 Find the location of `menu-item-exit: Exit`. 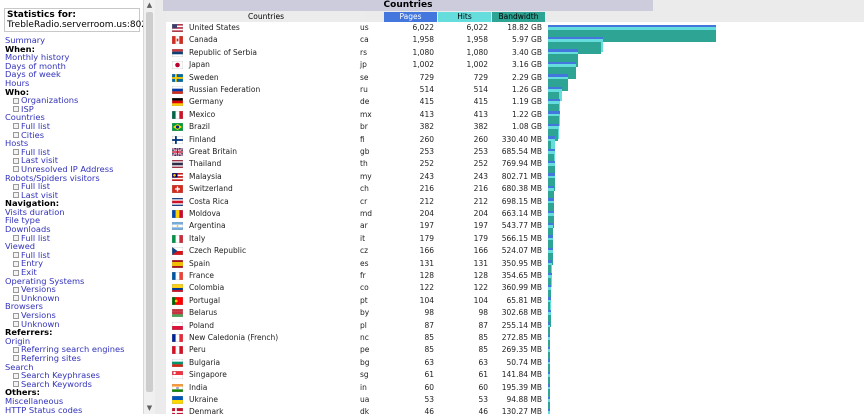

menu-item-exit: Exit is located at coordinates (74, 272).